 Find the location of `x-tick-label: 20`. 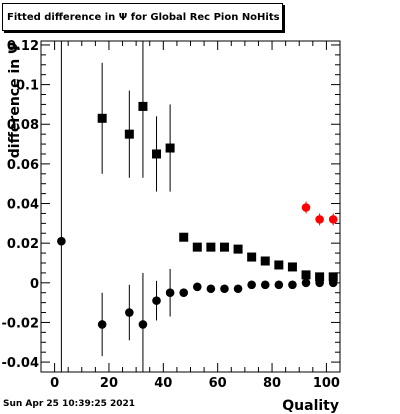

x-tick-label: 20 is located at coordinates (109, 383).